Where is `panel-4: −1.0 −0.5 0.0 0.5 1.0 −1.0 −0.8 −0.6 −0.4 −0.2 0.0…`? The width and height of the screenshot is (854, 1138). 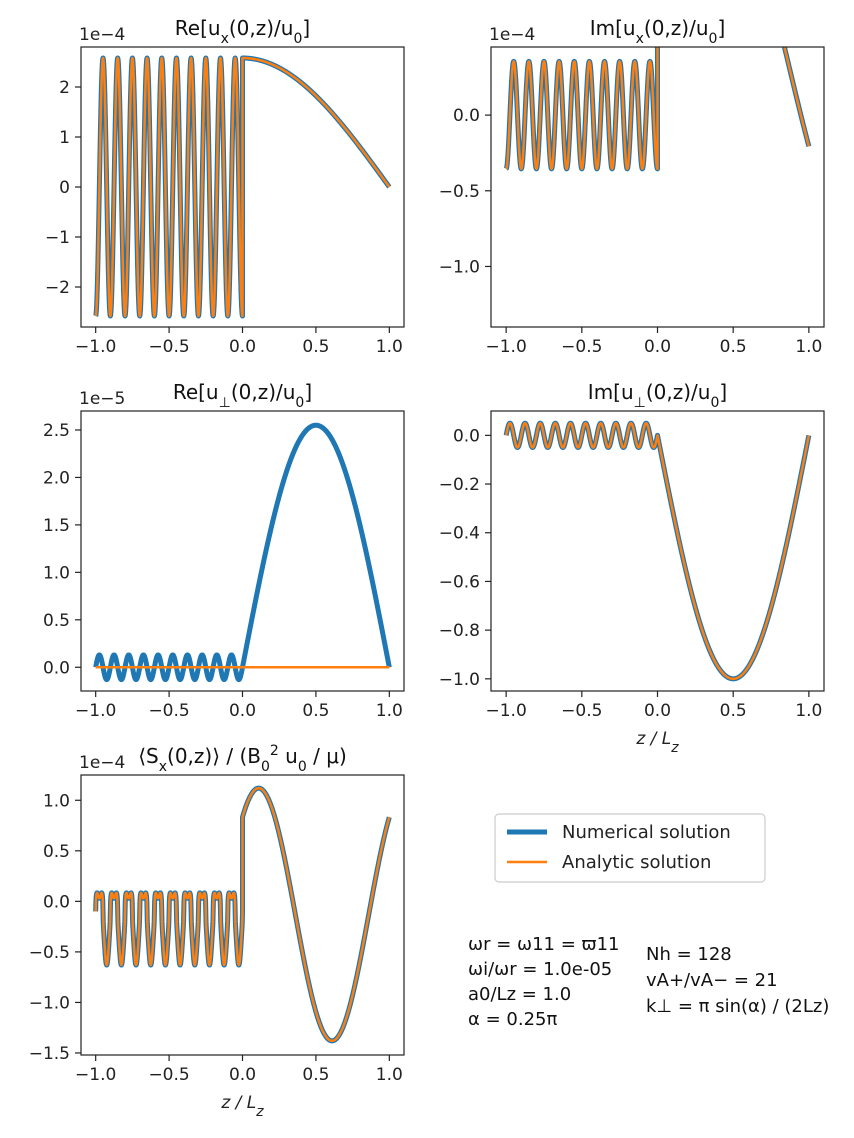 panel-4: −1.0 −0.5 0.0 0.5 1.0 −1.0 −0.8 −0.6 −0.4 −0.2 0.0… is located at coordinates (632, 568).